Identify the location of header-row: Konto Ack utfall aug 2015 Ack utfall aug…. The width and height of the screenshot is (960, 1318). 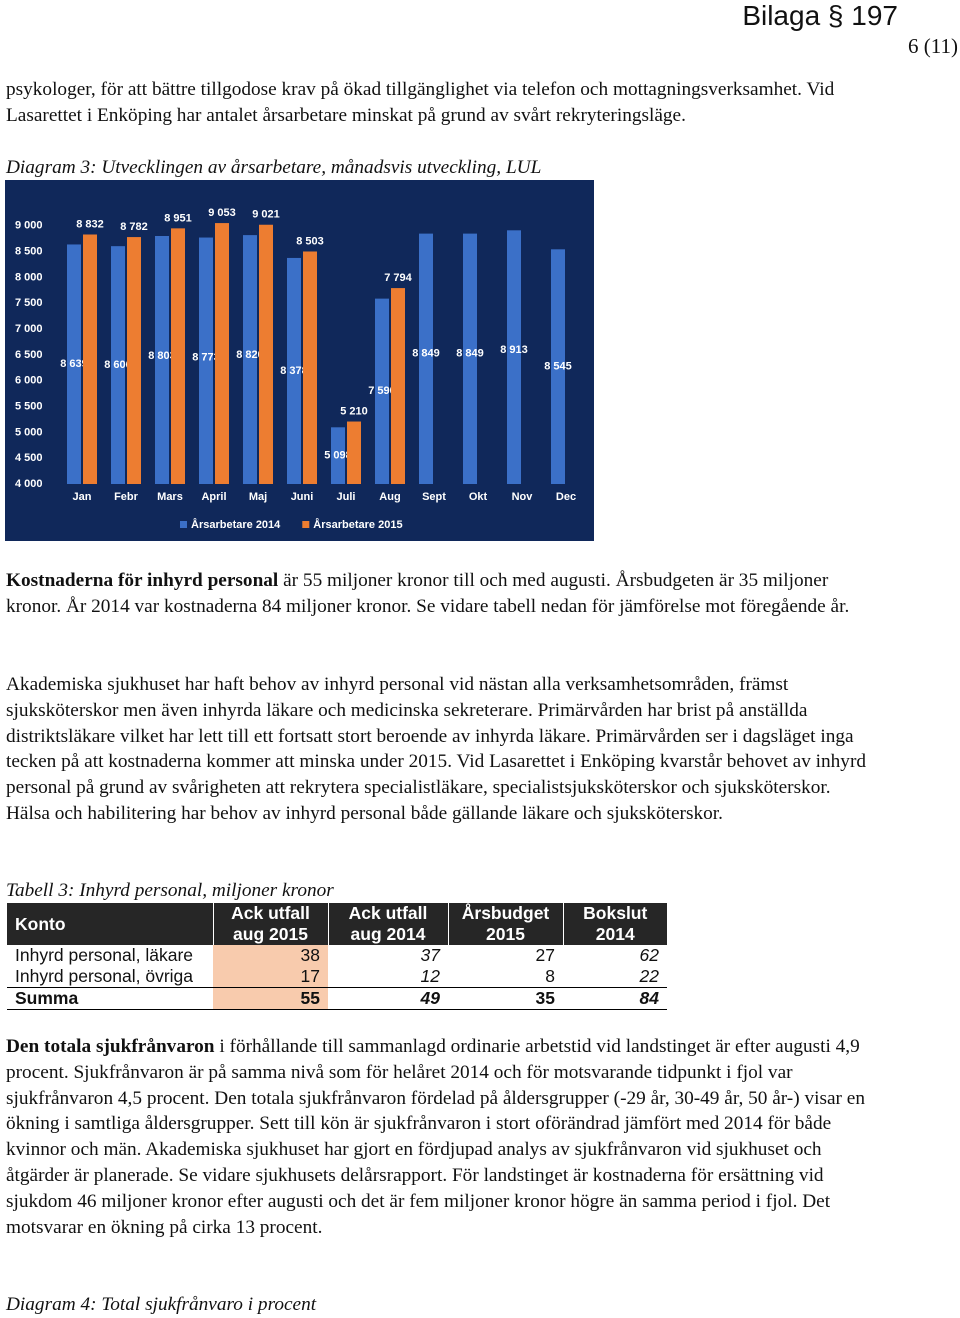
(337, 924).